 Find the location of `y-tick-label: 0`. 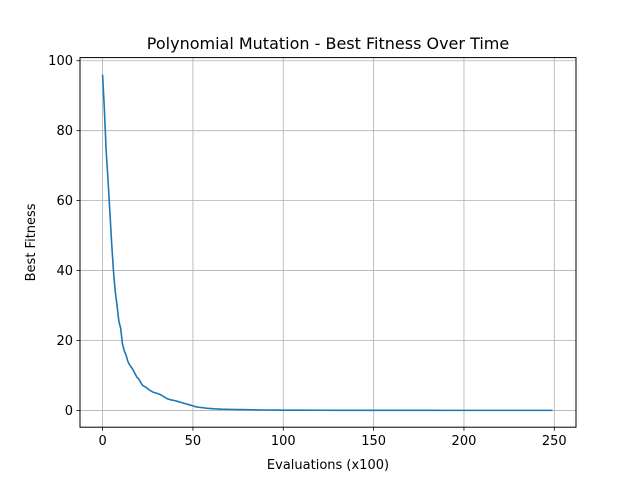

y-tick-label: 0 is located at coordinates (69, 411).